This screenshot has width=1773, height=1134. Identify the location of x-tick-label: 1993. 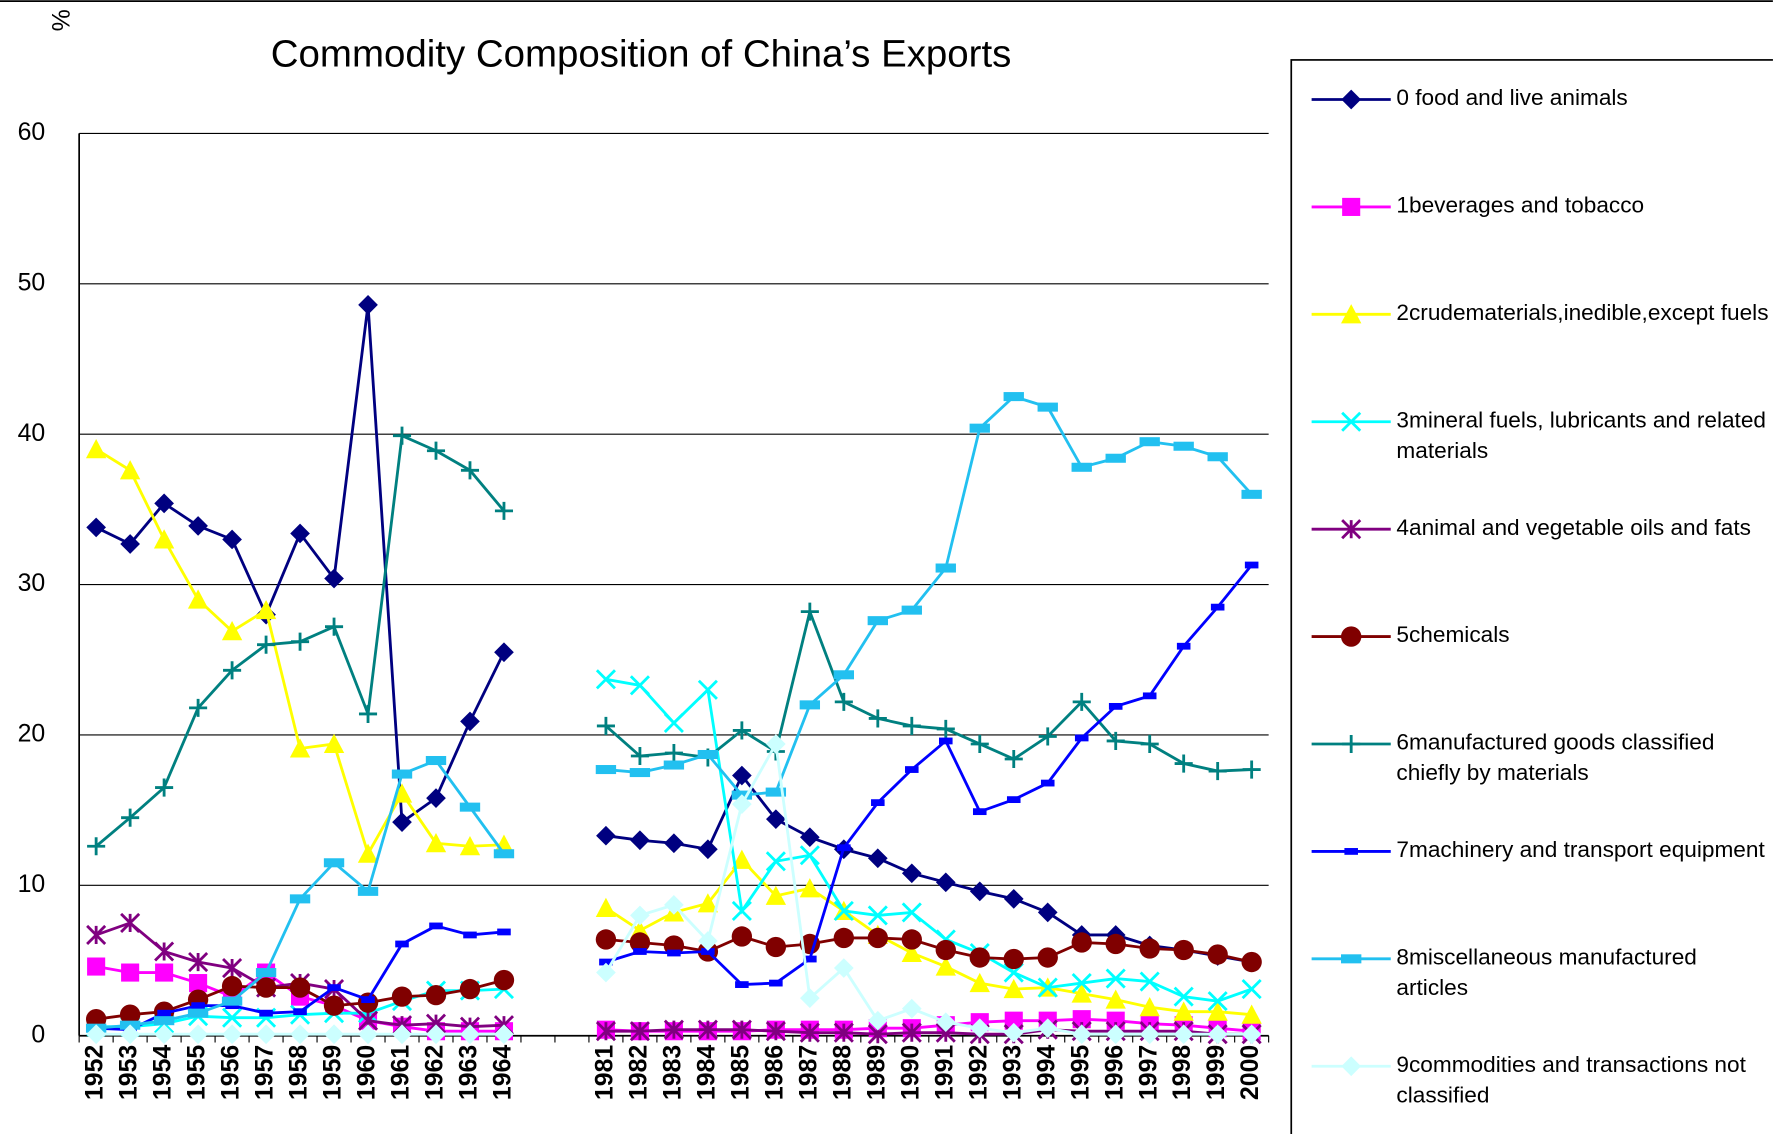
(1012, 1072).